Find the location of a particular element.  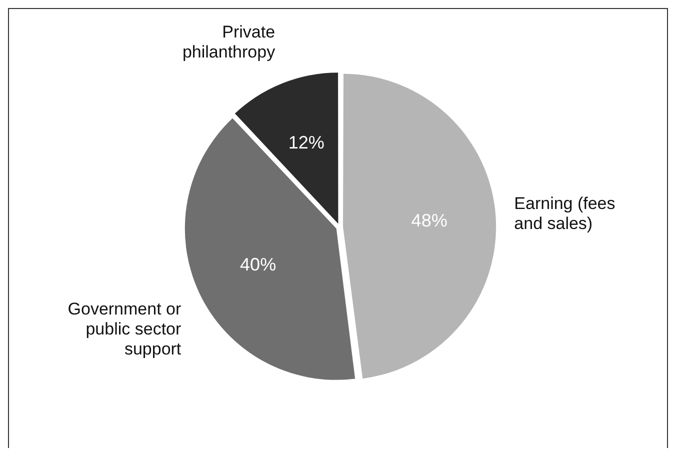

data-label: 40% is located at coordinates (258, 264).